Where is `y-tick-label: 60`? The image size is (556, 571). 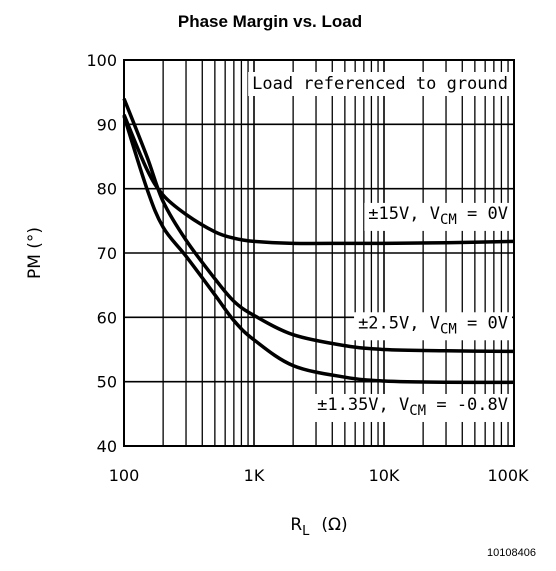 y-tick-label: 60 is located at coordinates (107, 317).